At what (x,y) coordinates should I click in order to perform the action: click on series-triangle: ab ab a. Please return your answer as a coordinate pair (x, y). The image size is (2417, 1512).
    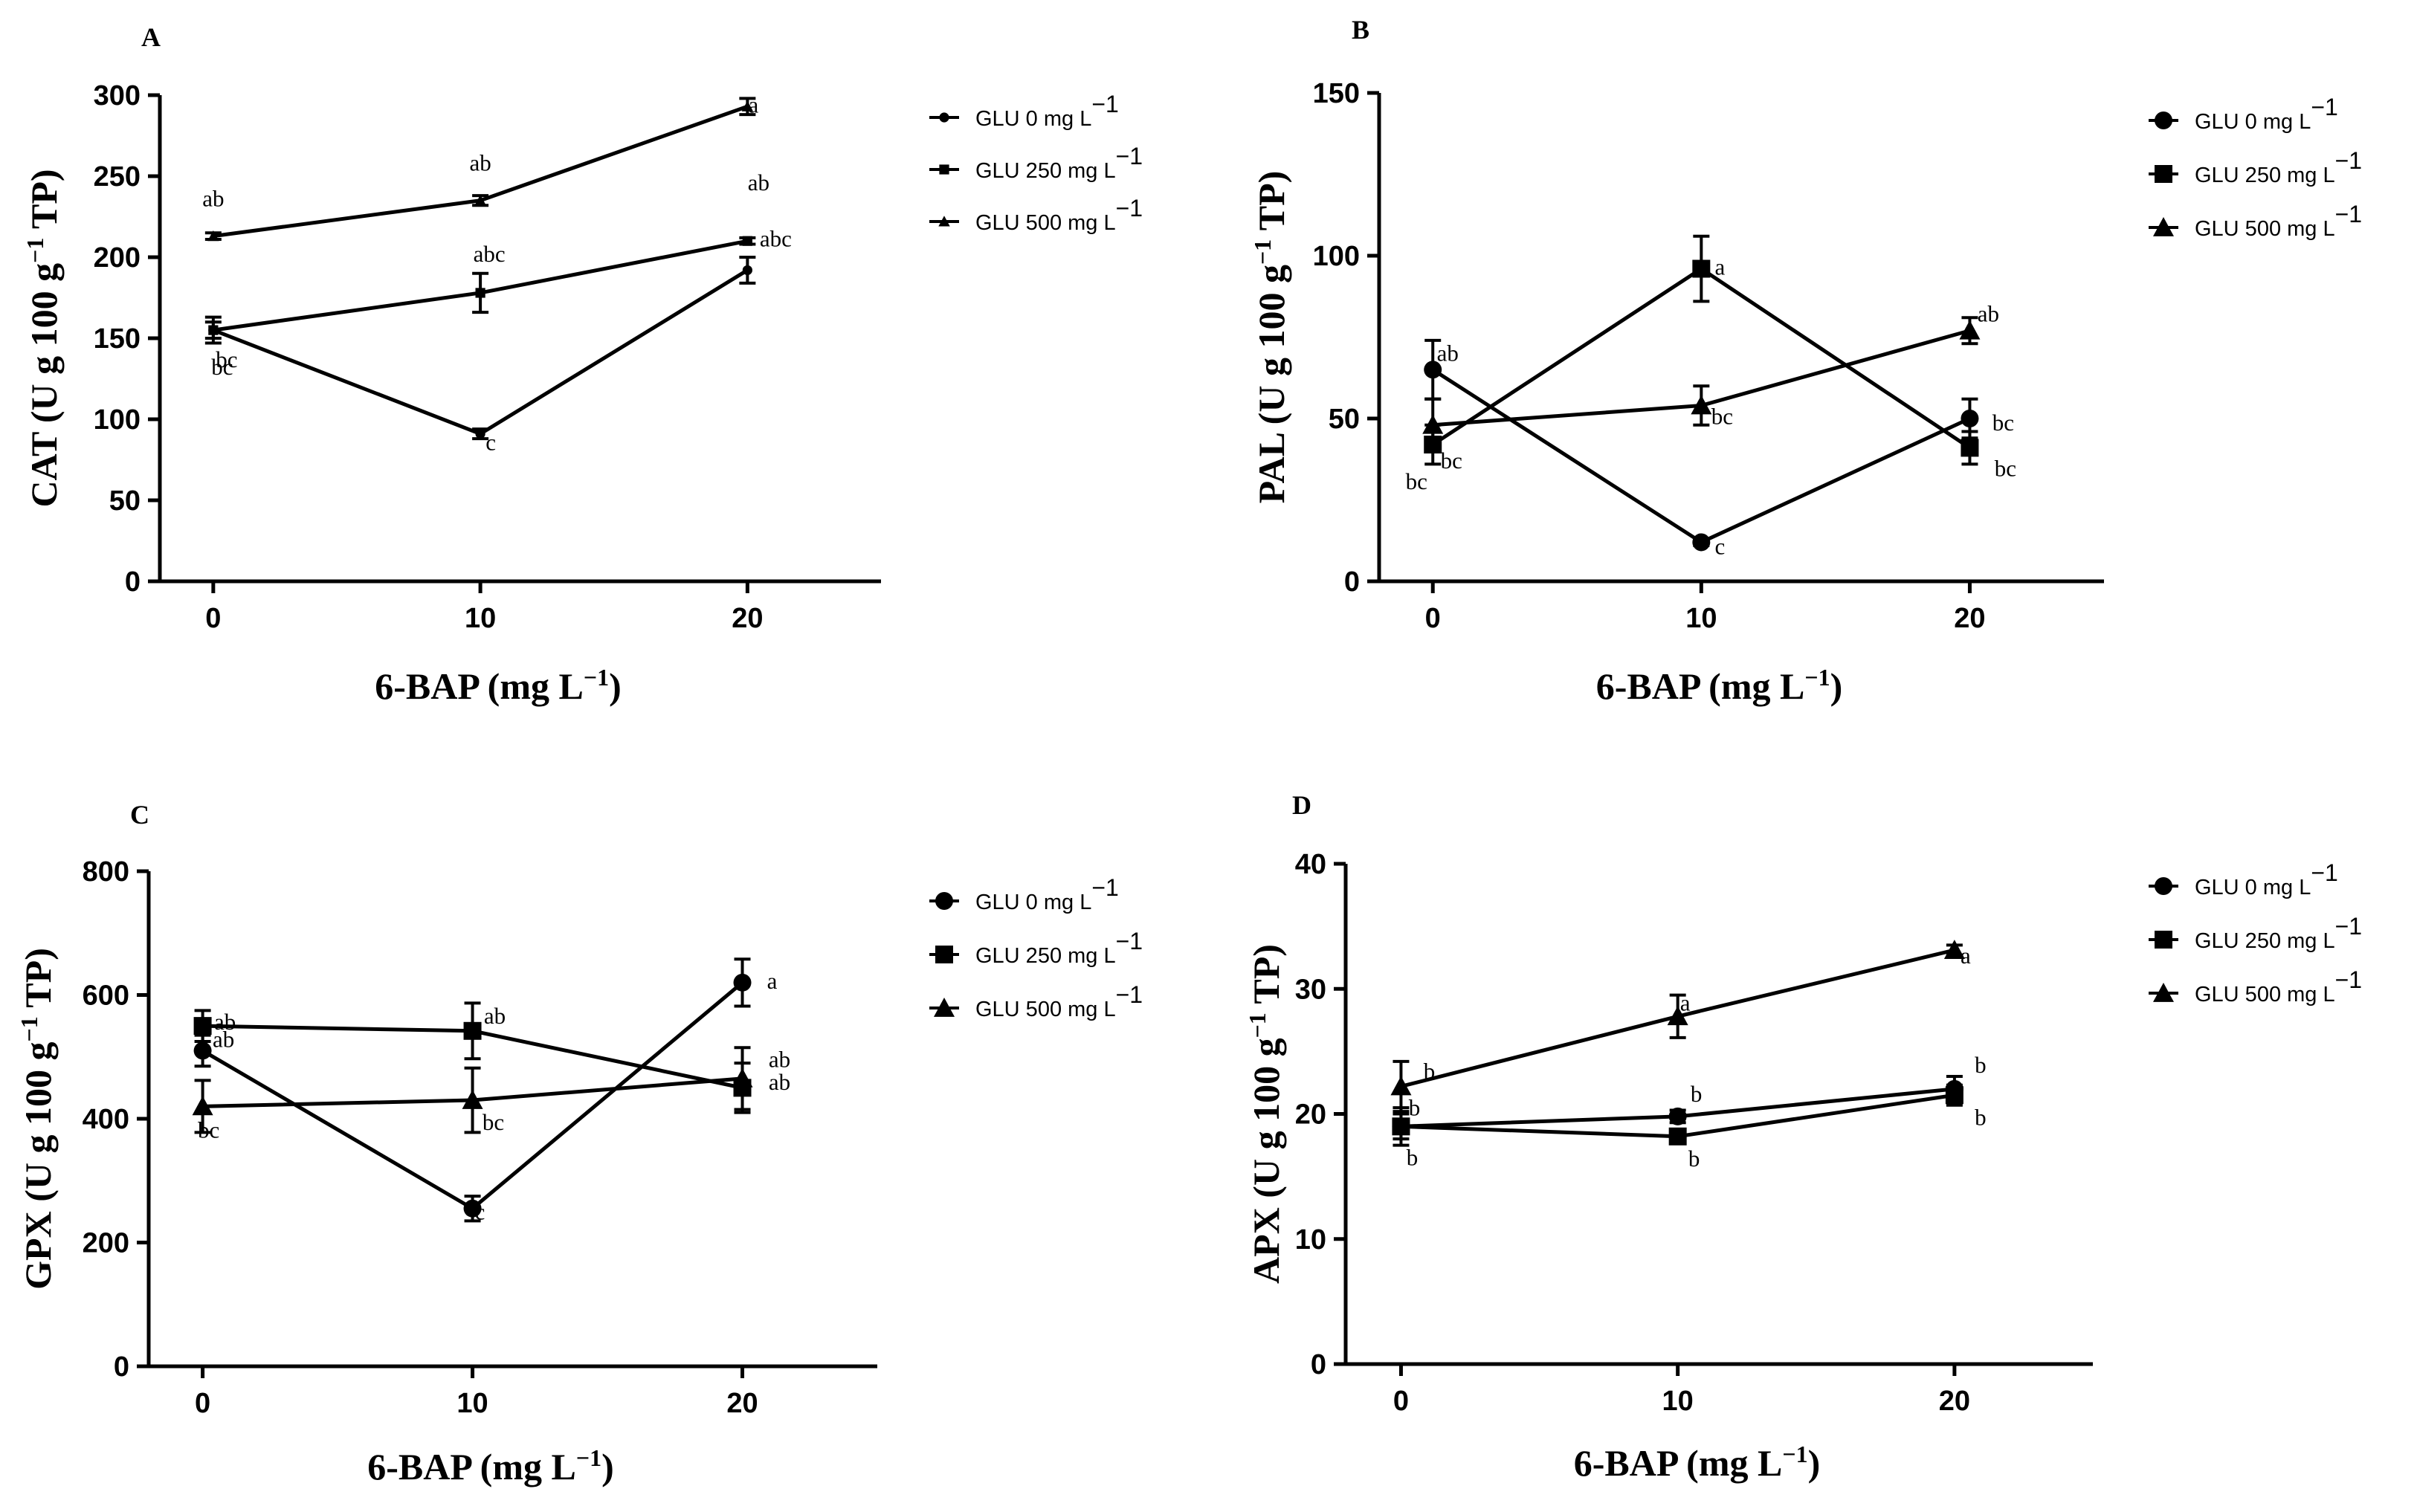
    Looking at the image, I should click on (480, 166).